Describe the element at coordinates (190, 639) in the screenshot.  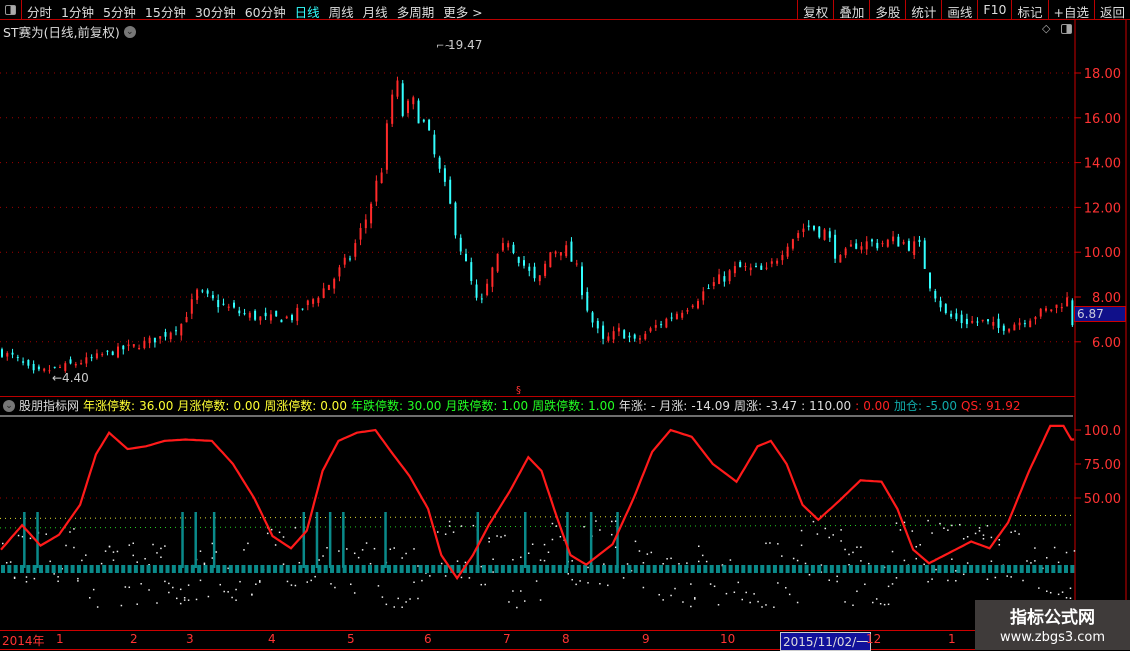
I see `time-label: 3` at that location.